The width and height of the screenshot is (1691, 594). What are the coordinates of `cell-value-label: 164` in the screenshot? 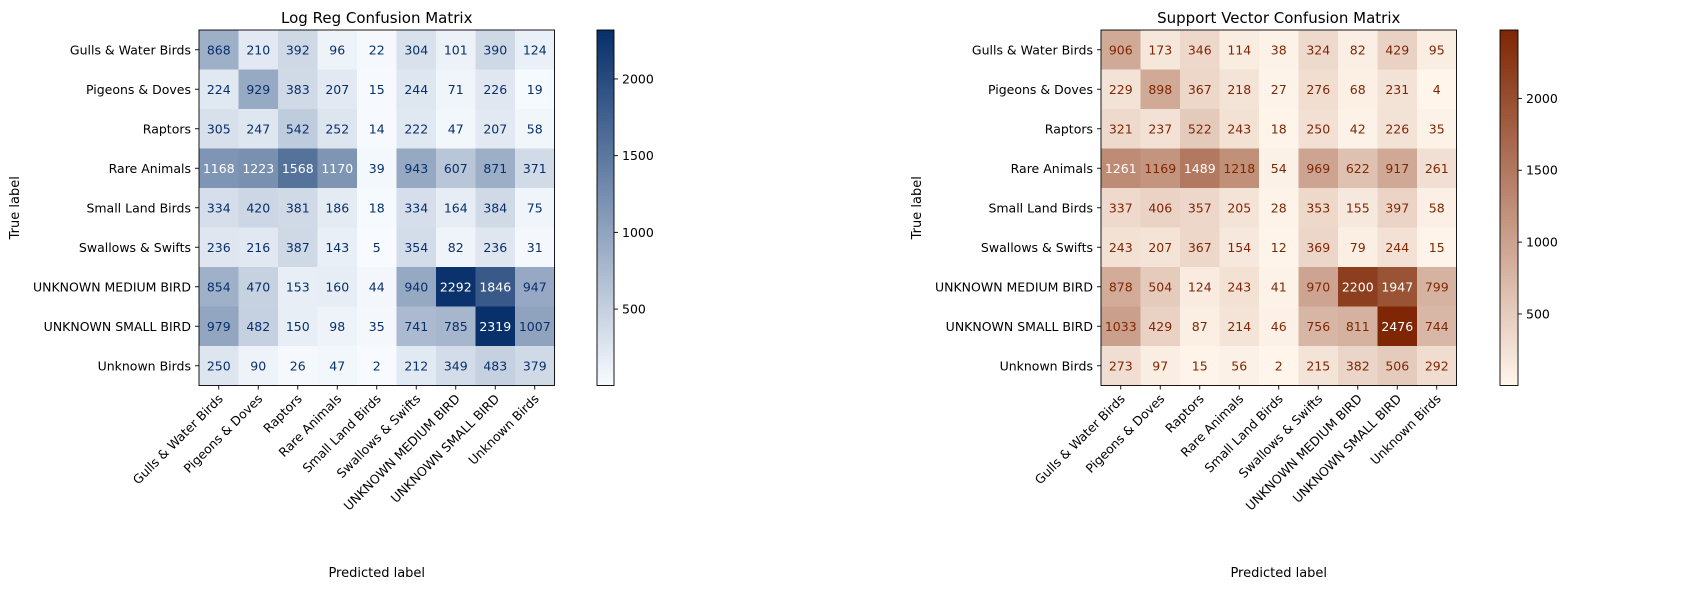 It's located at (456, 207).